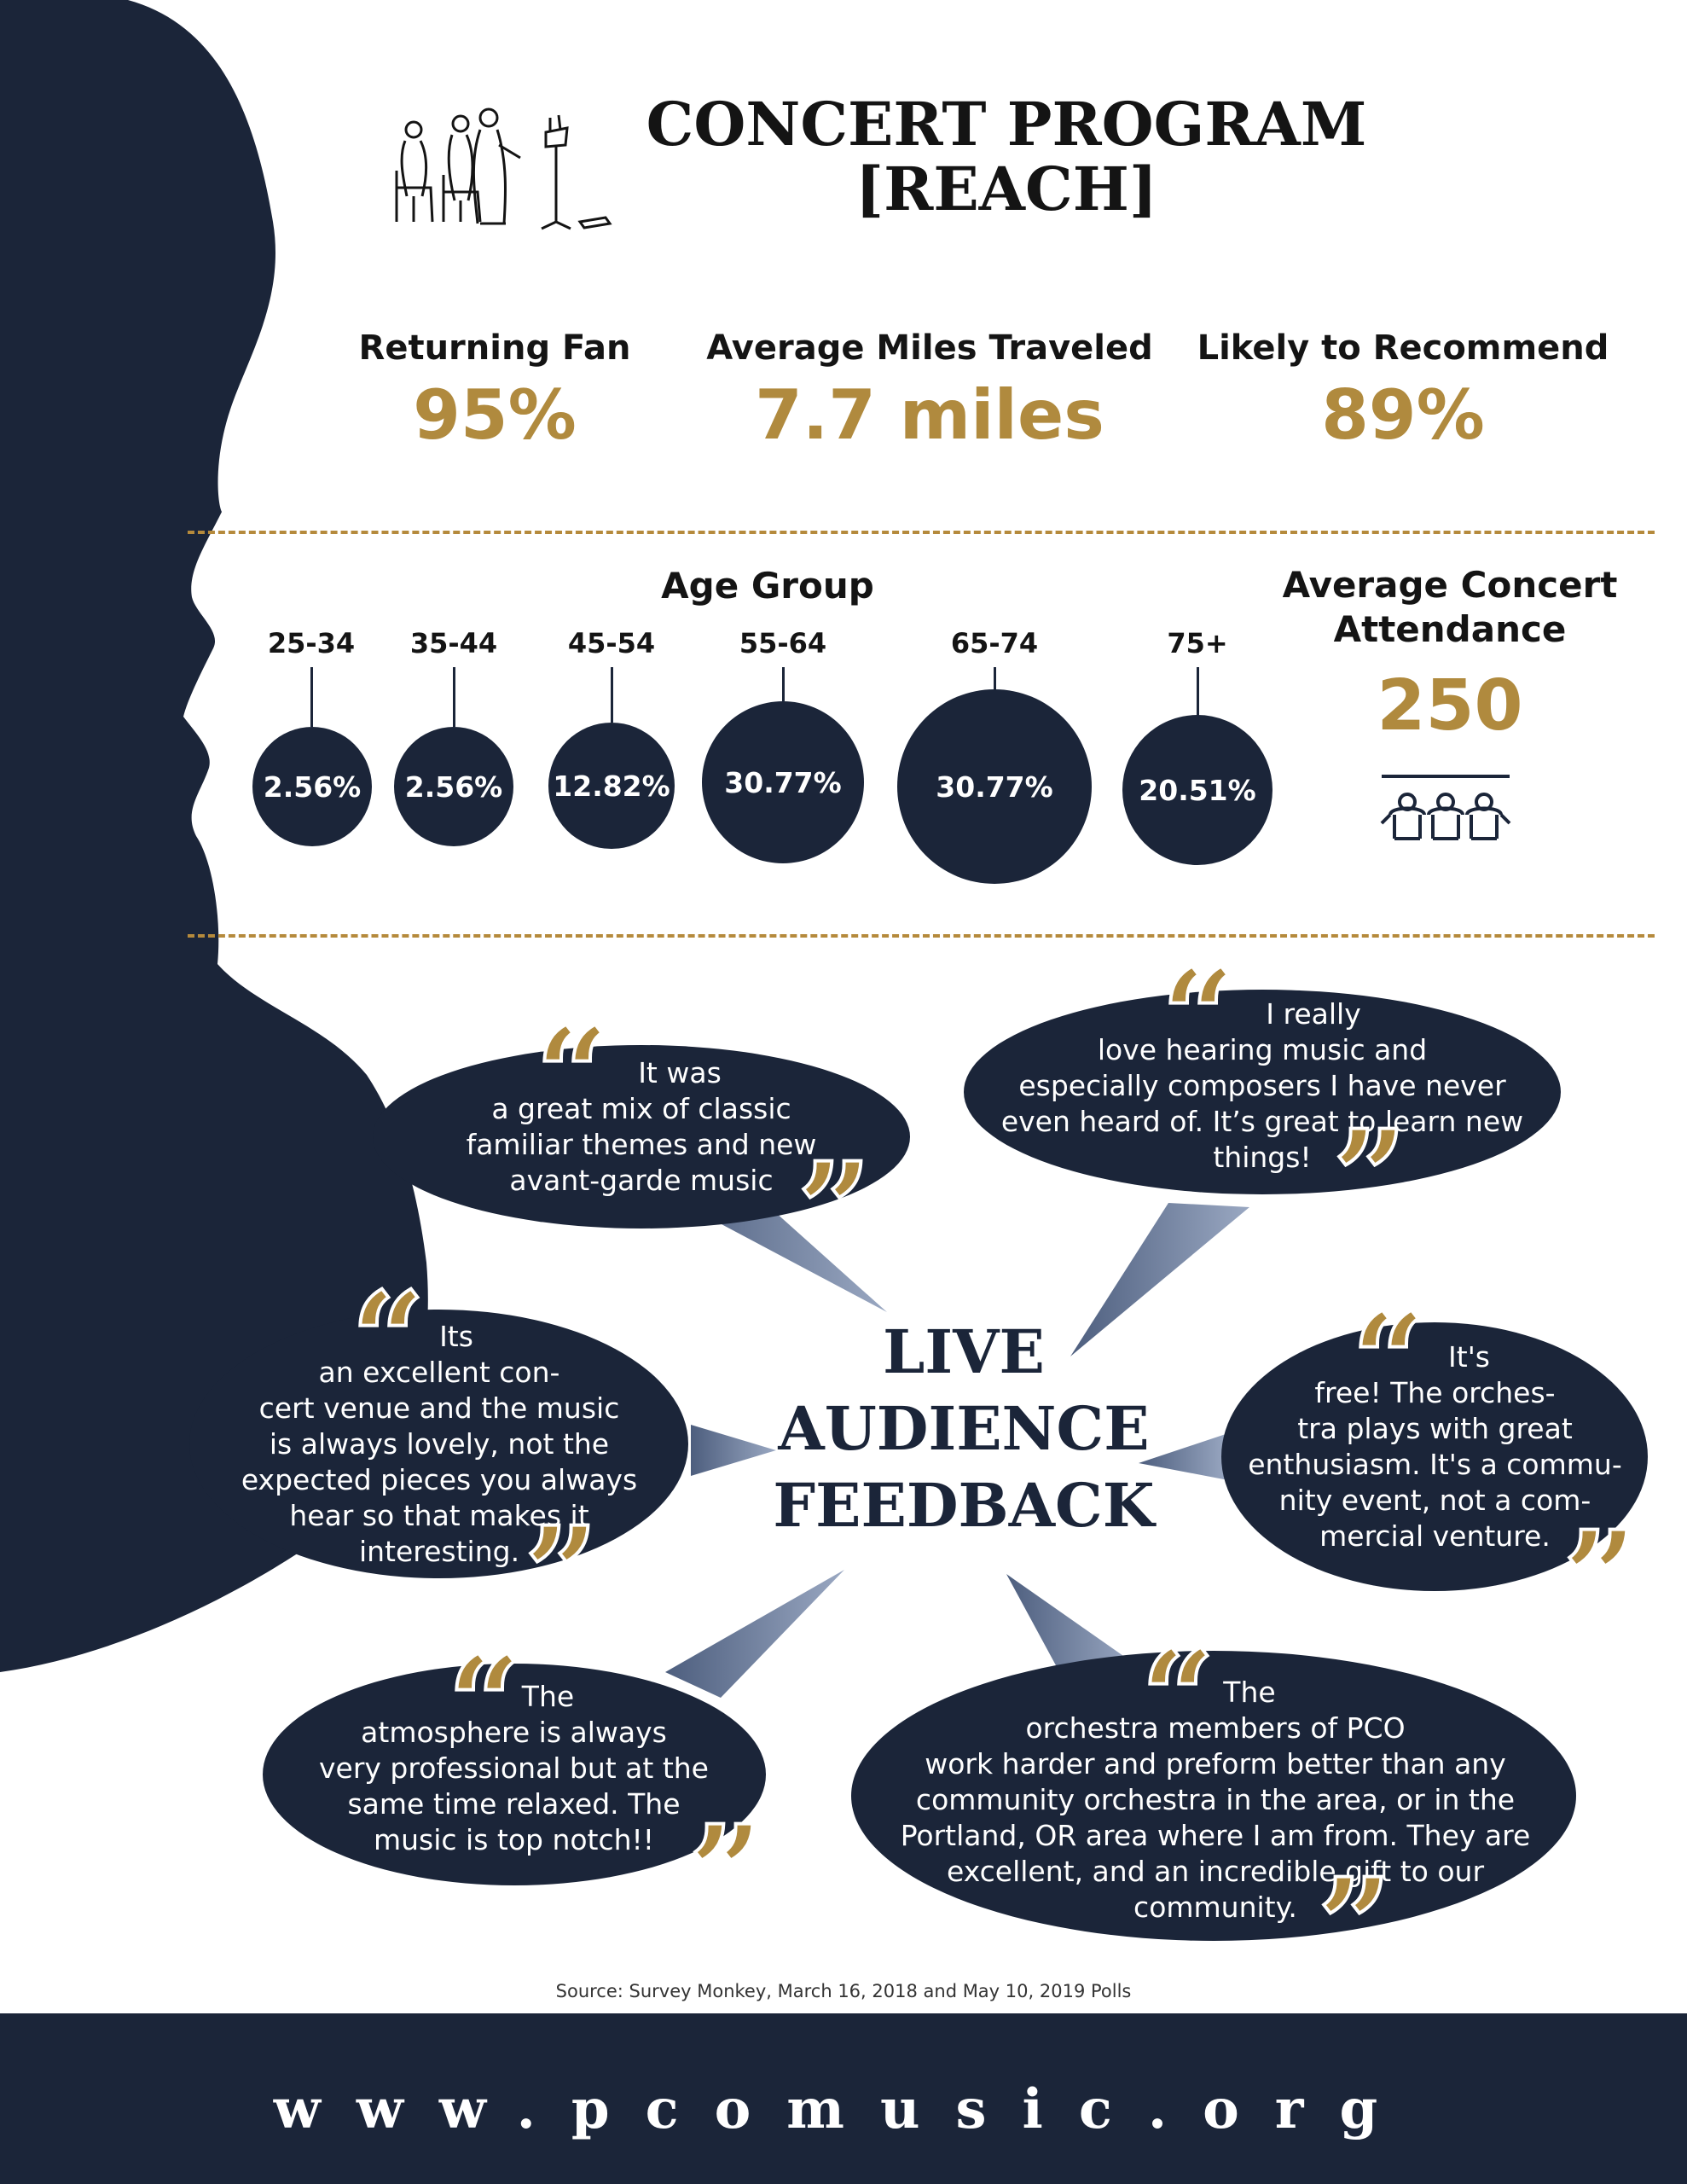 Image resolution: width=1687 pixels, height=2184 pixels. I want to click on quote-3-line: Its, so click(456, 1336).